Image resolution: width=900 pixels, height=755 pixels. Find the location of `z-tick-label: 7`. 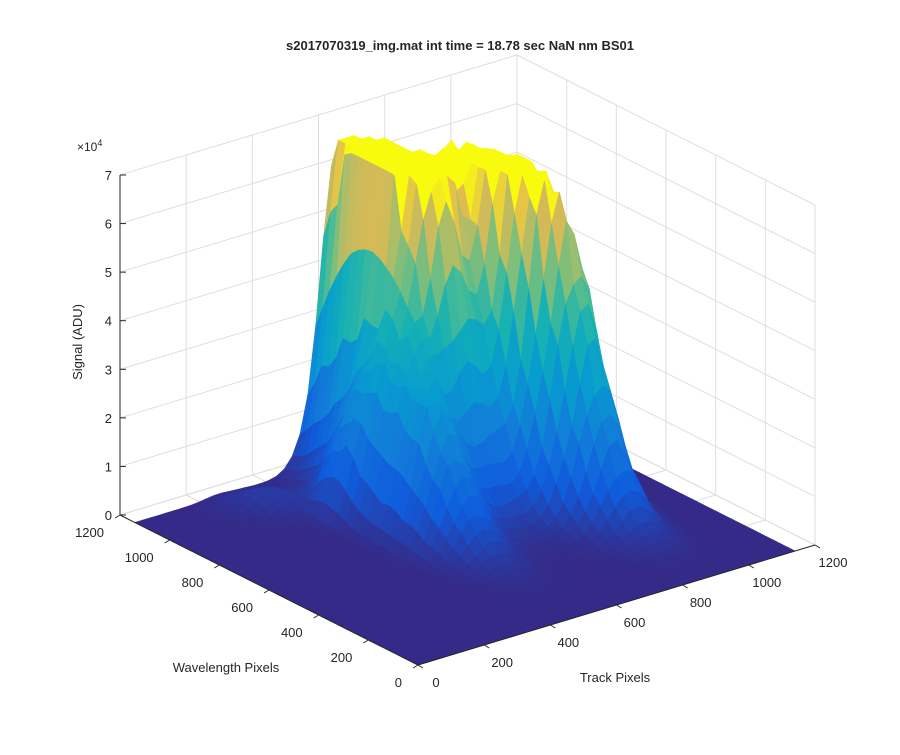

z-tick-label: 7 is located at coordinates (108, 175).